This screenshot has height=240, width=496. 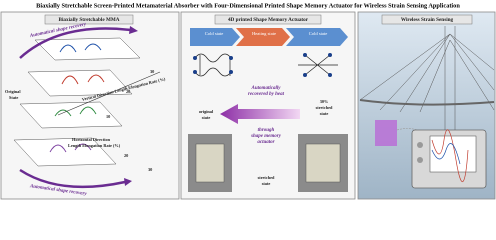 I want to click on panel-heading: Wireless Strain Sensing, so click(x=427, y=20).